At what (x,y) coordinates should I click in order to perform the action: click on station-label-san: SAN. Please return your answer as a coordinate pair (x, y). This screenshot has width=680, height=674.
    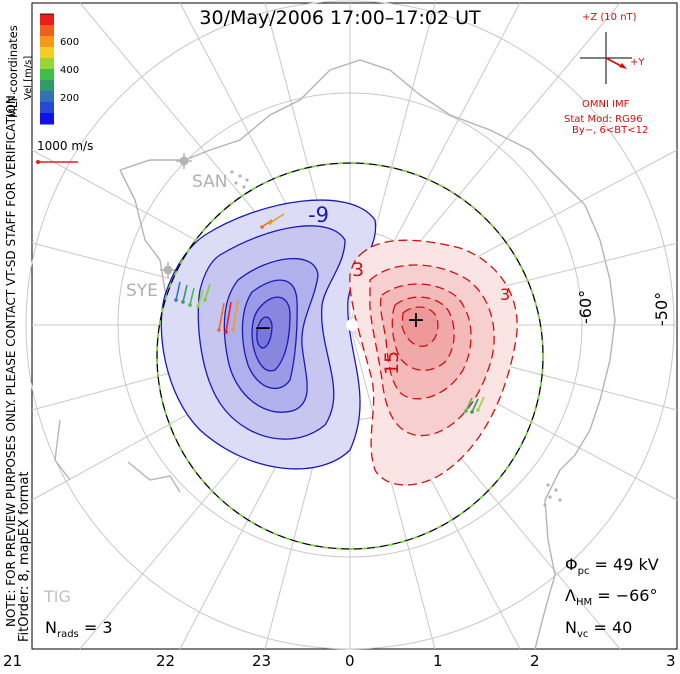
    Looking at the image, I should click on (210, 182).